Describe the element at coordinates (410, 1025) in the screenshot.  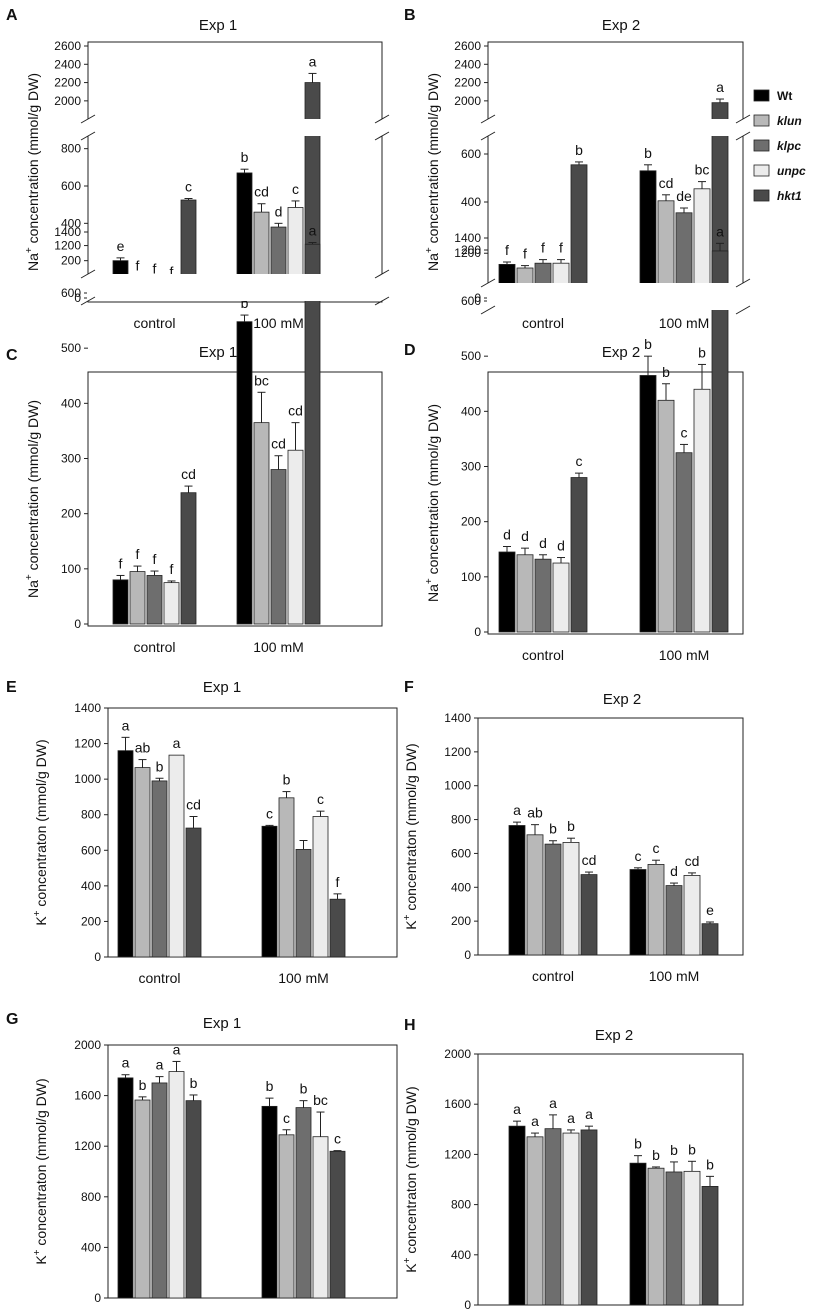
I see `panel-label: H` at that location.